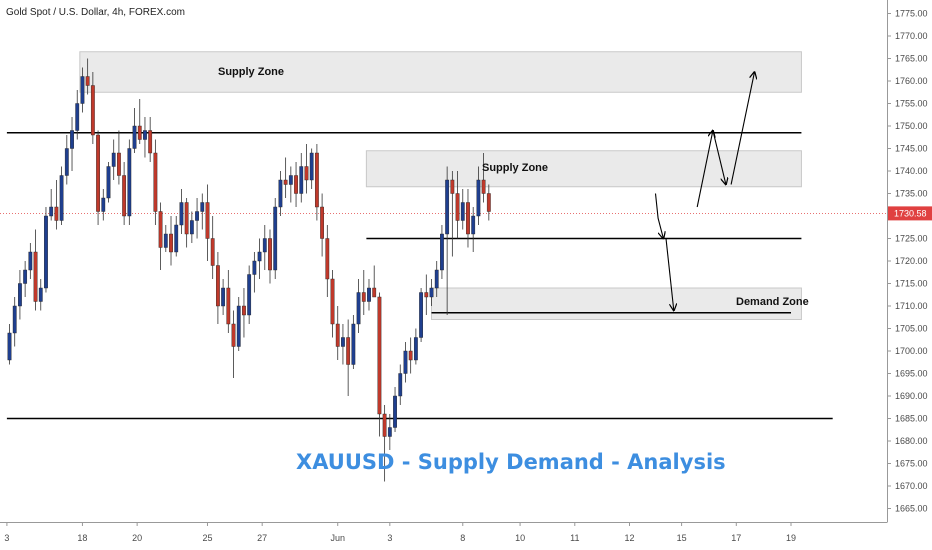 Image resolution: width=932 pixels, height=550 pixels. I want to click on price-tick-label: 1670.00, so click(911, 486).